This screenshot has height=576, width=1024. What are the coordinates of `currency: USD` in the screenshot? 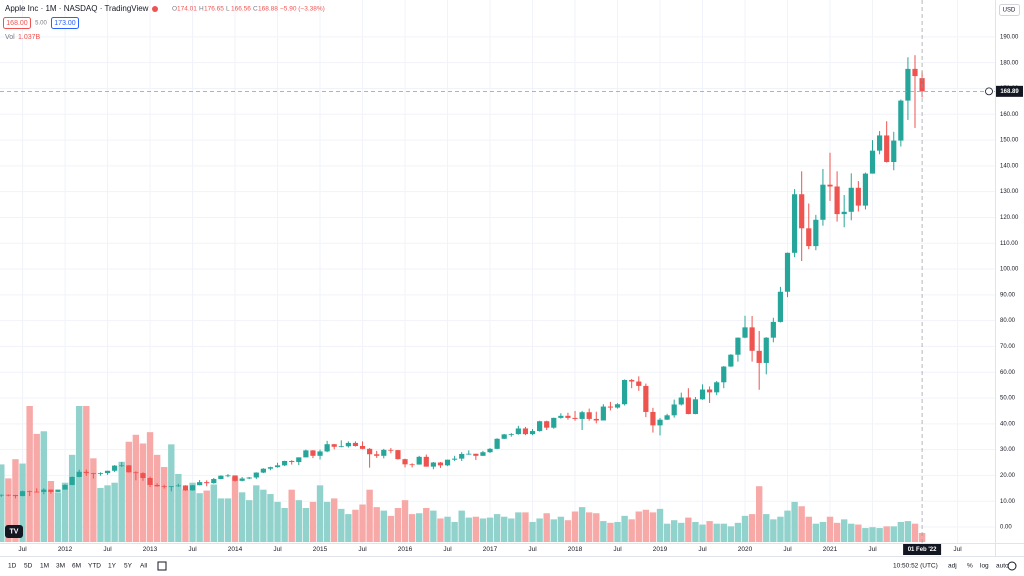 It's located at (1009, 11).